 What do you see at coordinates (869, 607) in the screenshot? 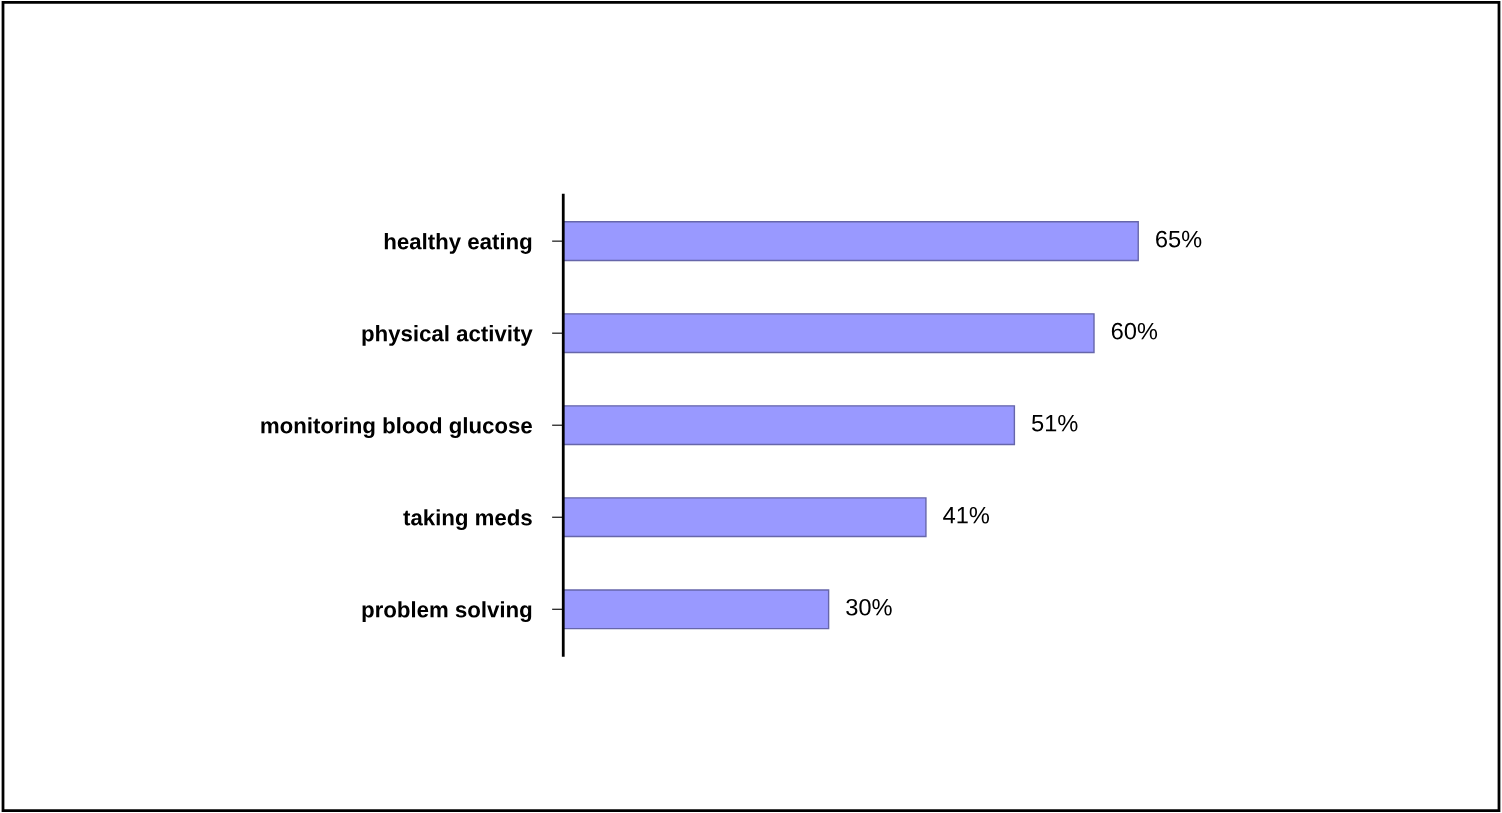
I see `data-label: 30%` at bounding box center [869, 607].